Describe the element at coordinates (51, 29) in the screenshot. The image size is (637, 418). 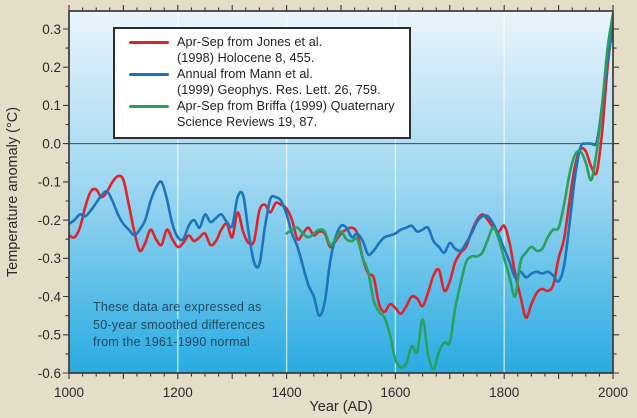
I see `y-tick-label: 0.3` at that location.